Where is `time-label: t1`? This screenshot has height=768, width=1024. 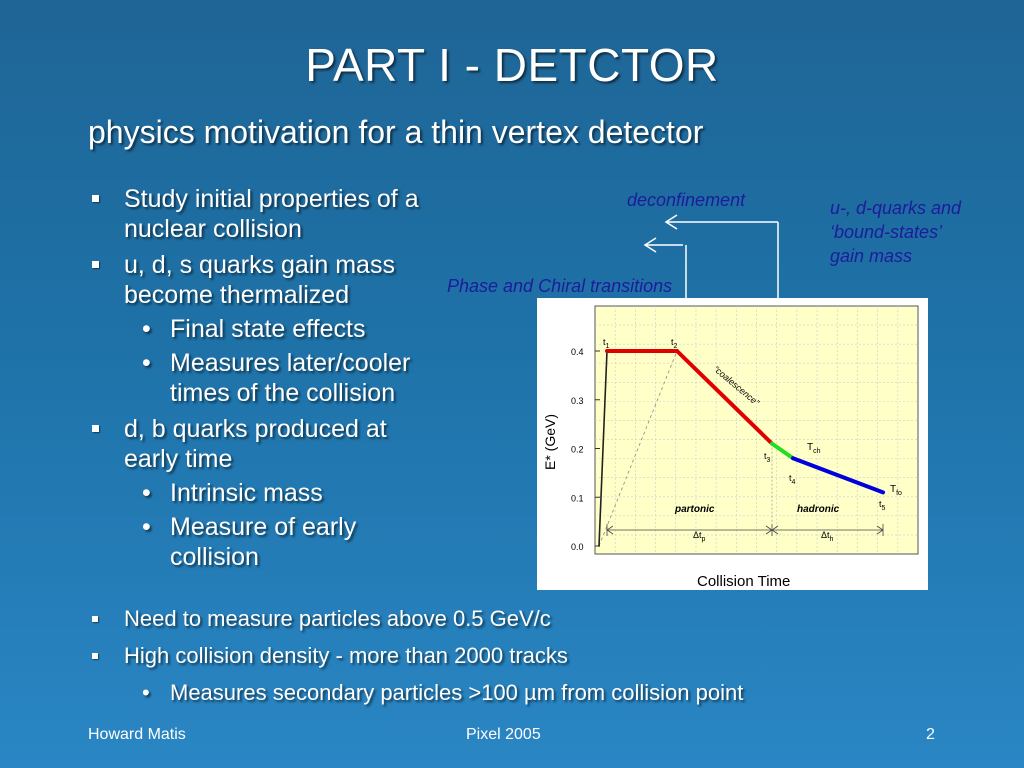
time-label: t1 is located at coordinates (606, 343).